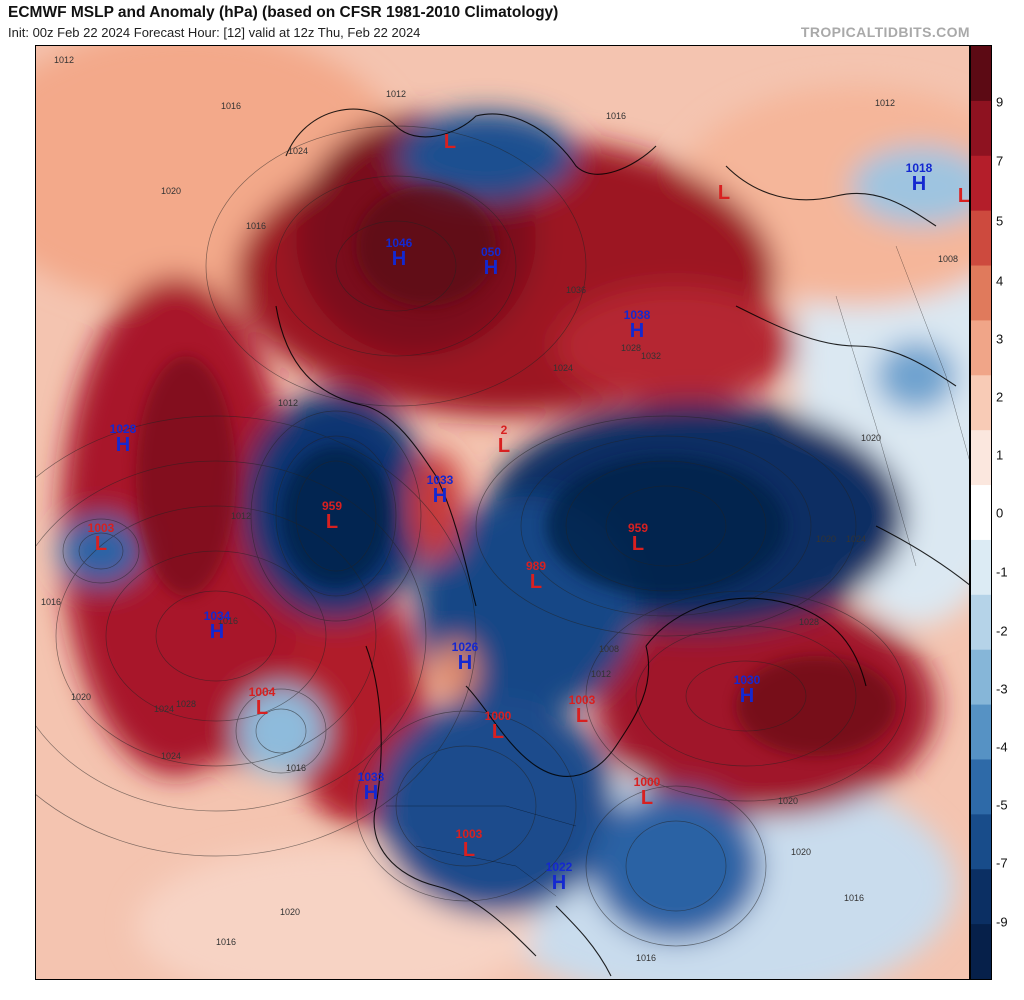  I want to click on high-pressure-marker: 1028 H, so click(123, 439).